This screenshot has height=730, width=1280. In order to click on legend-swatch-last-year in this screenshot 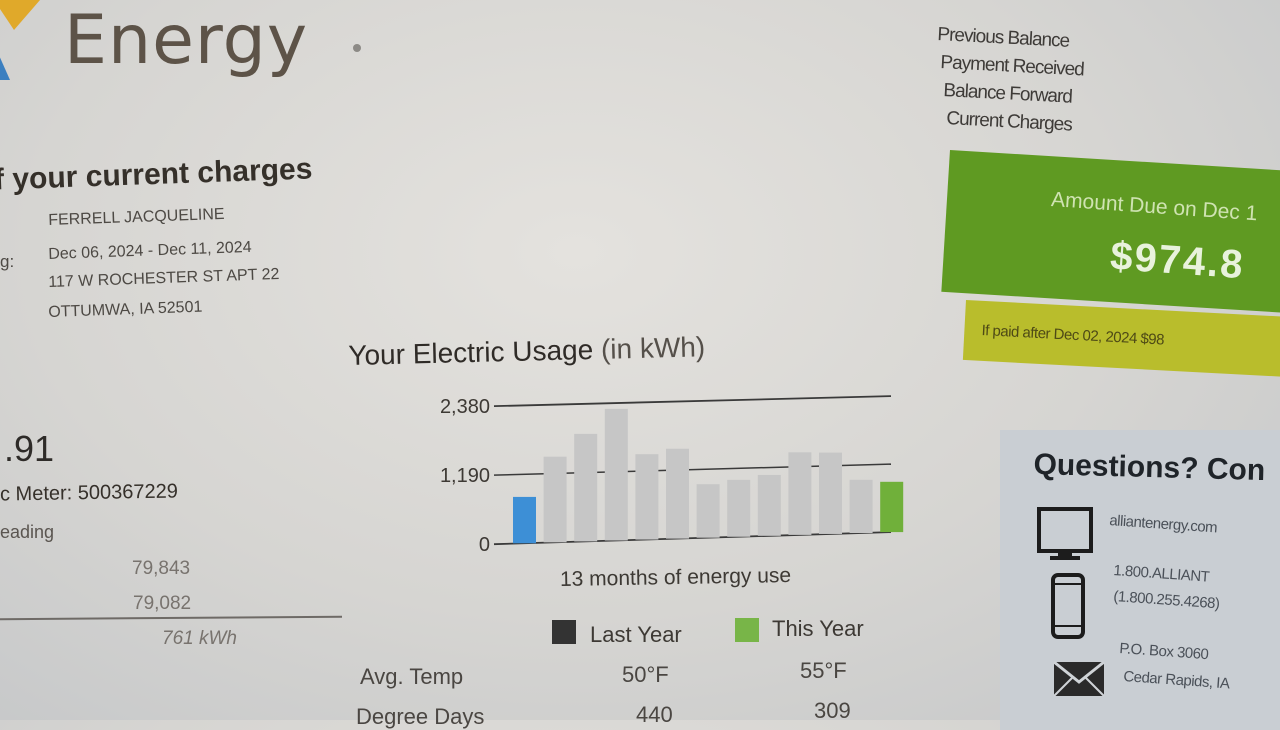, I will do `click(564, 632)`.